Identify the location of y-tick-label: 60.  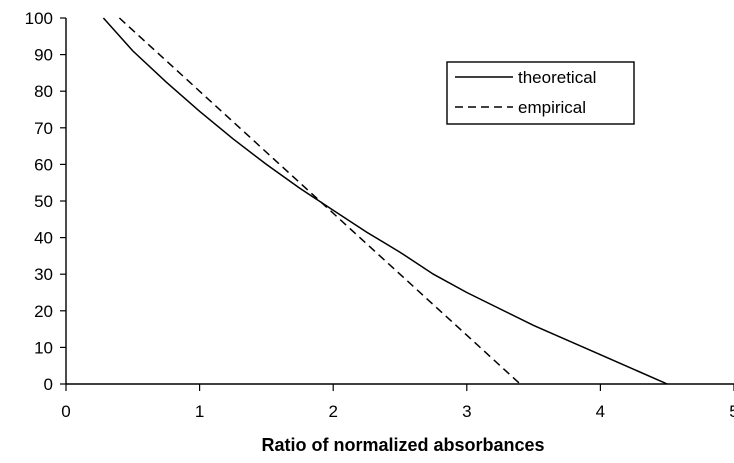
(43, 164).